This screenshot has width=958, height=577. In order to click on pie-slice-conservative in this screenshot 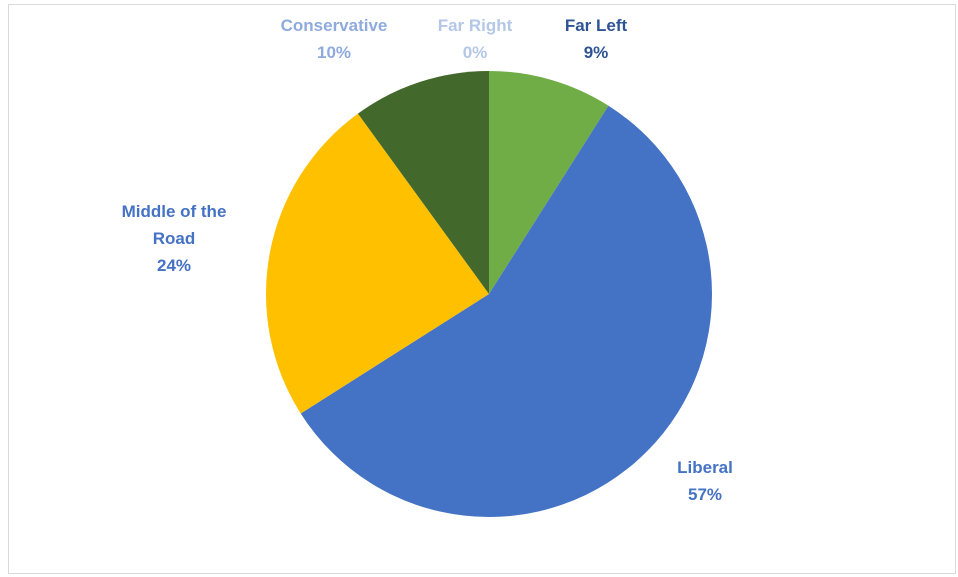, I will do `click(423, 182)`.